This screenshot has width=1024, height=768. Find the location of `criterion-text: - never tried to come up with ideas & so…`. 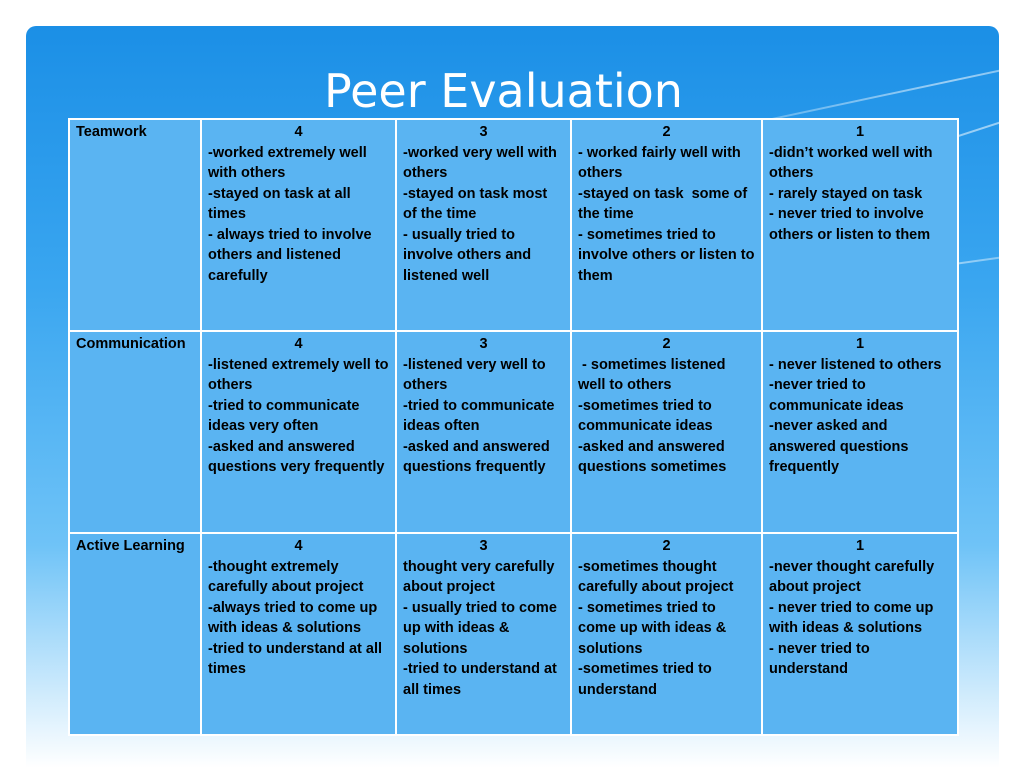

criterion-text: - never tried to come up with ideas & so… is located at coordinates (853, 618).